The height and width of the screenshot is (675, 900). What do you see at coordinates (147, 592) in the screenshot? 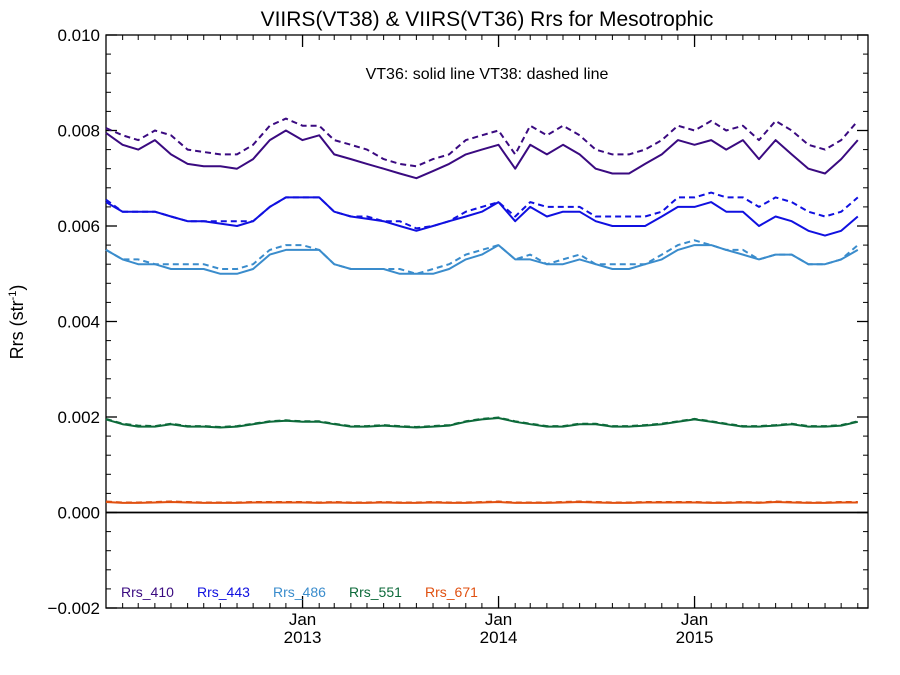
I see `legend-item-rrs-410: Rrs_410` at bounding box center [147, 592].